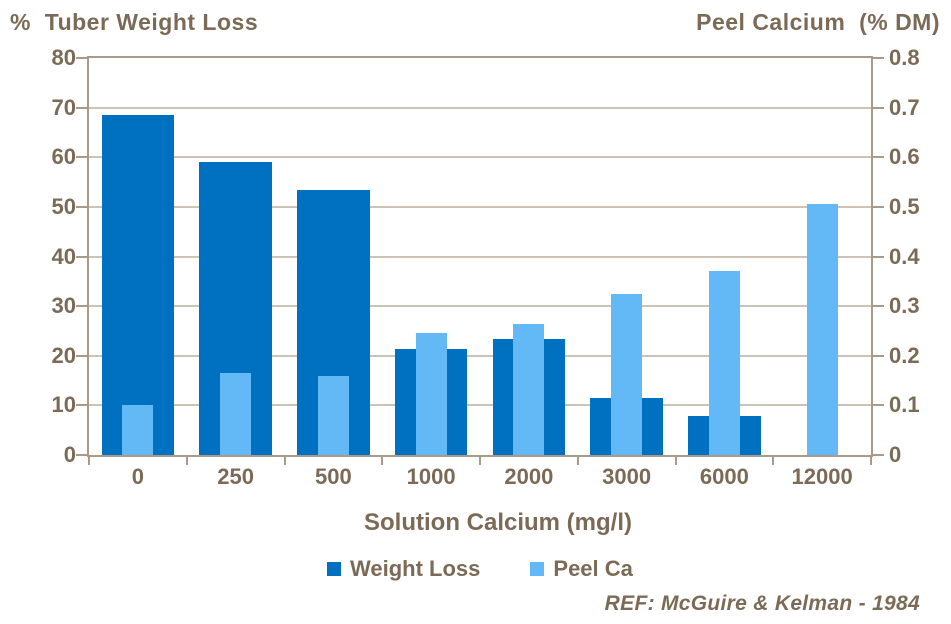  Describe the element at coordinates (235, 476) in the screenshot. I see `x-axis-tick-label: 250` at that location.